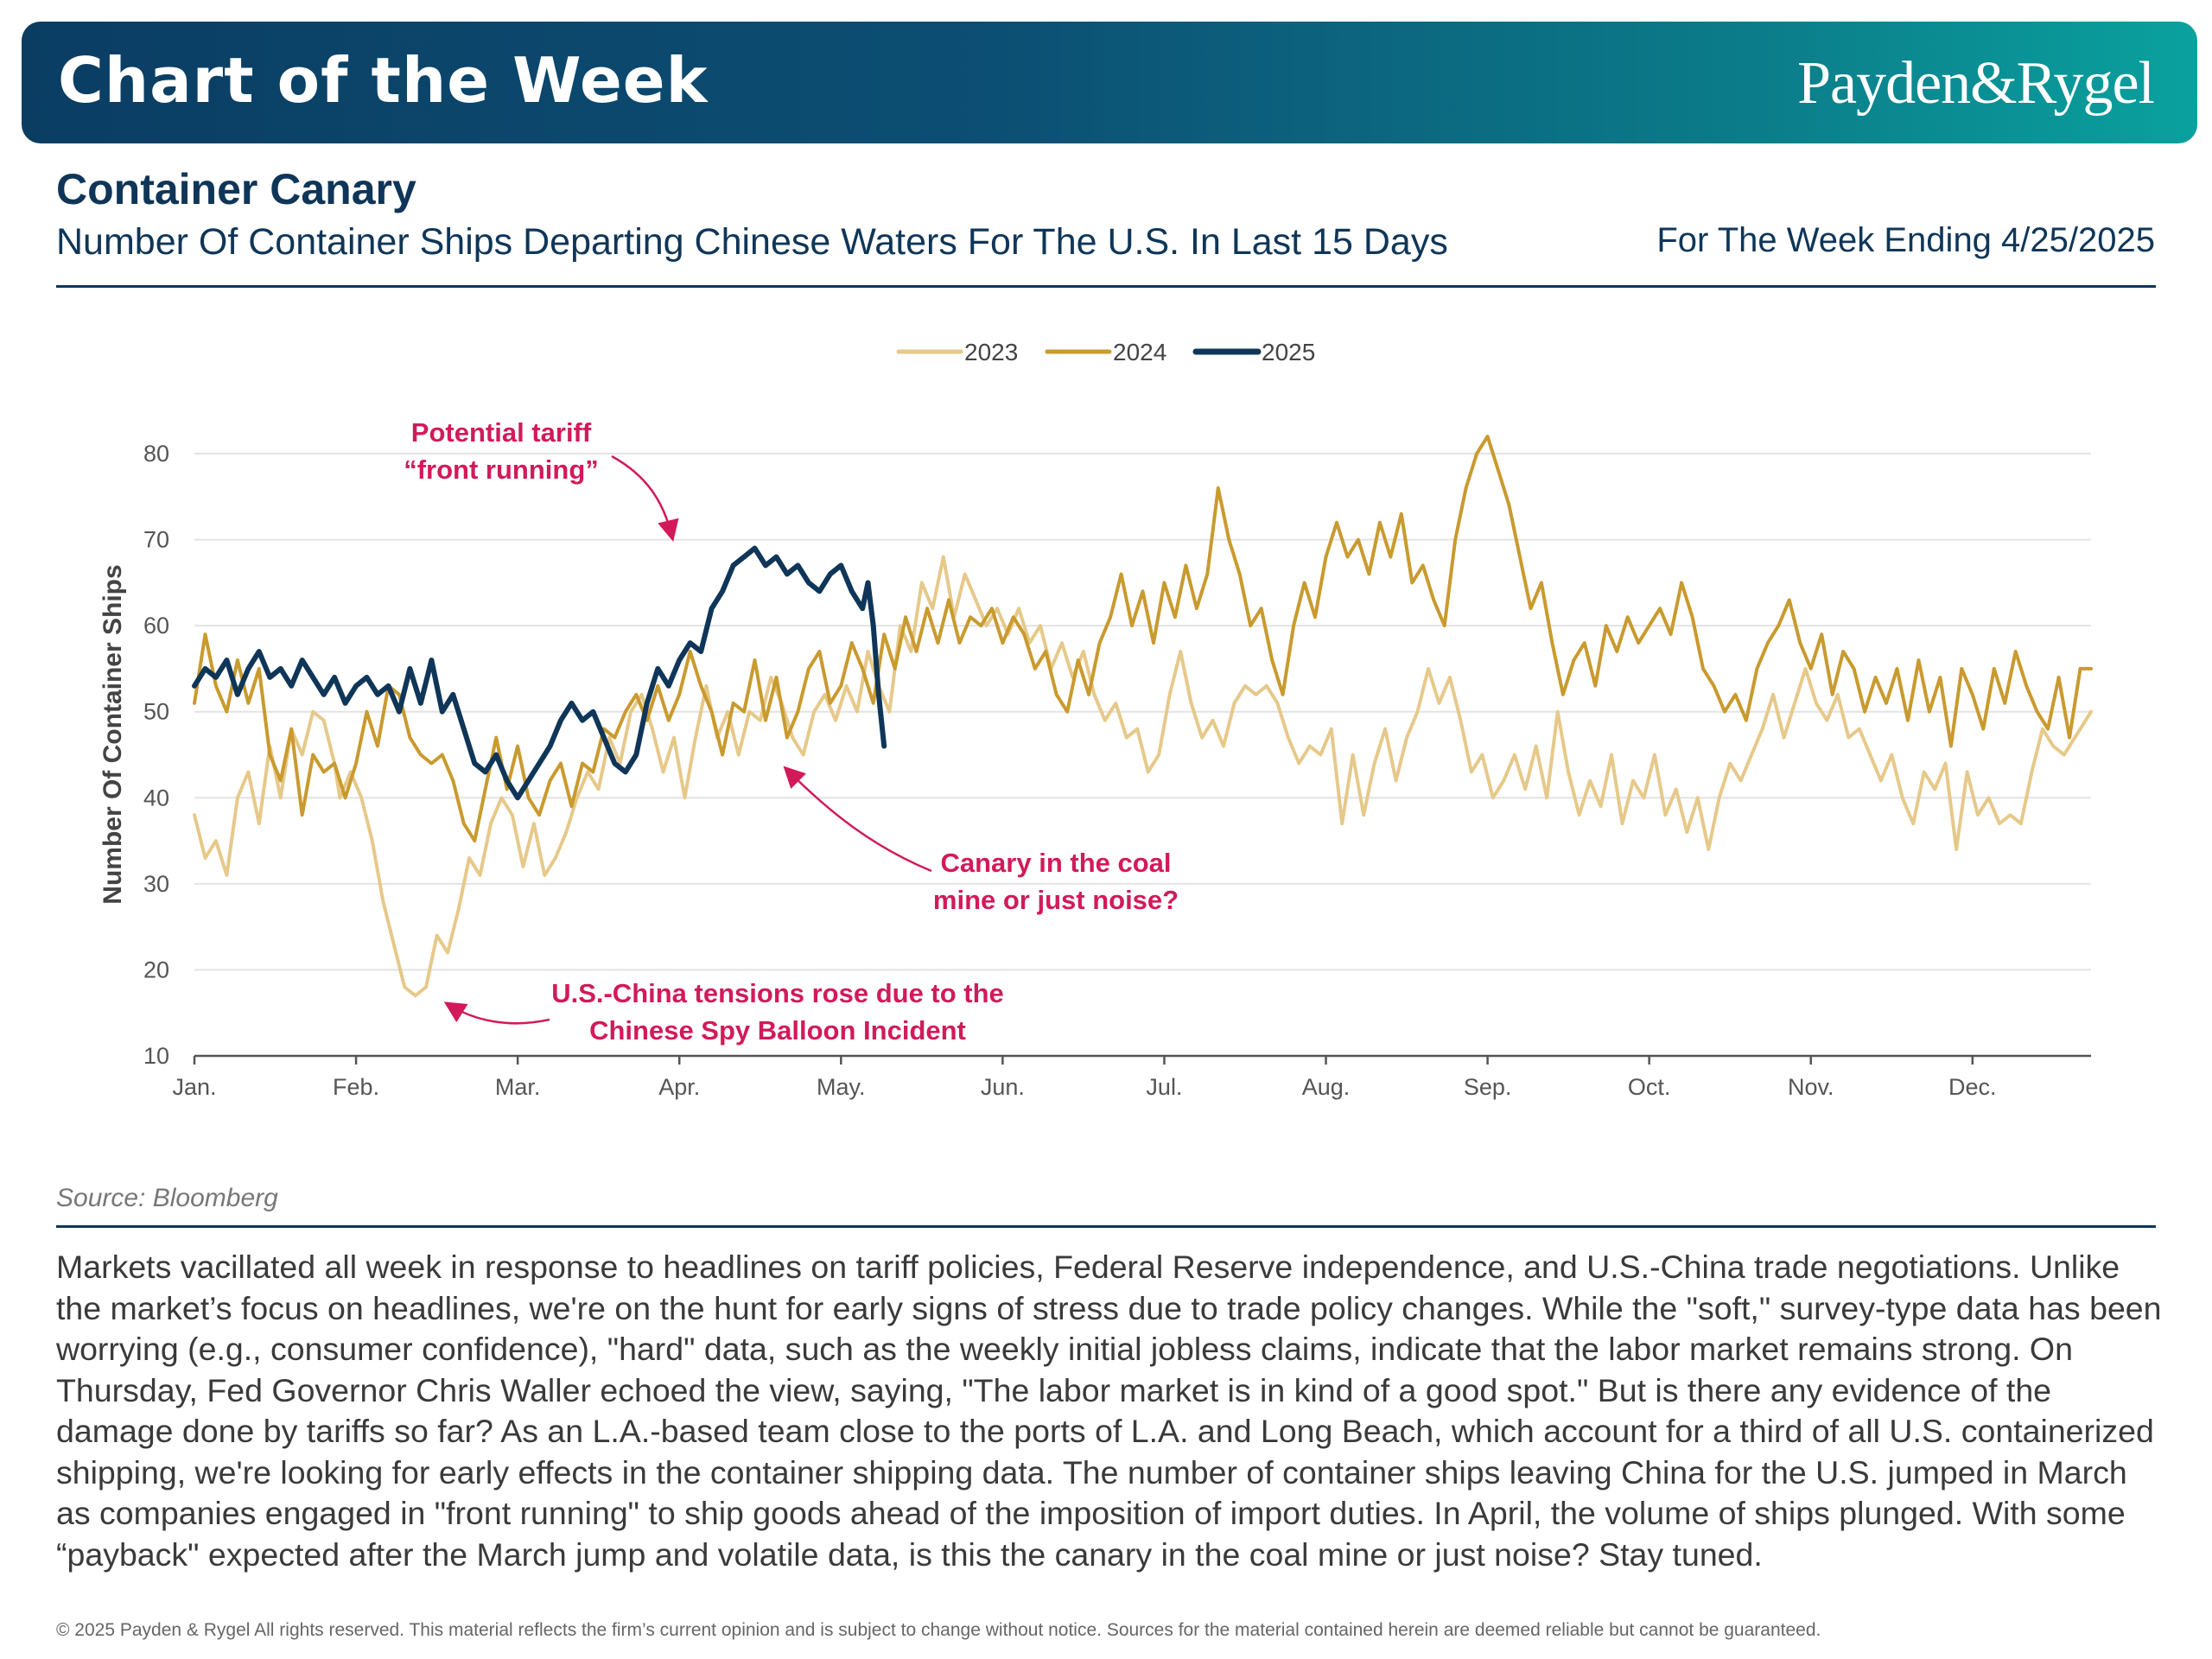 The height and width of the screenshot is (1659, 2212). Describe the element at coordinates (1905, 240) in the screenshot. I see `week-ending-date: For The Week Ending 4/25/2025` at that location.